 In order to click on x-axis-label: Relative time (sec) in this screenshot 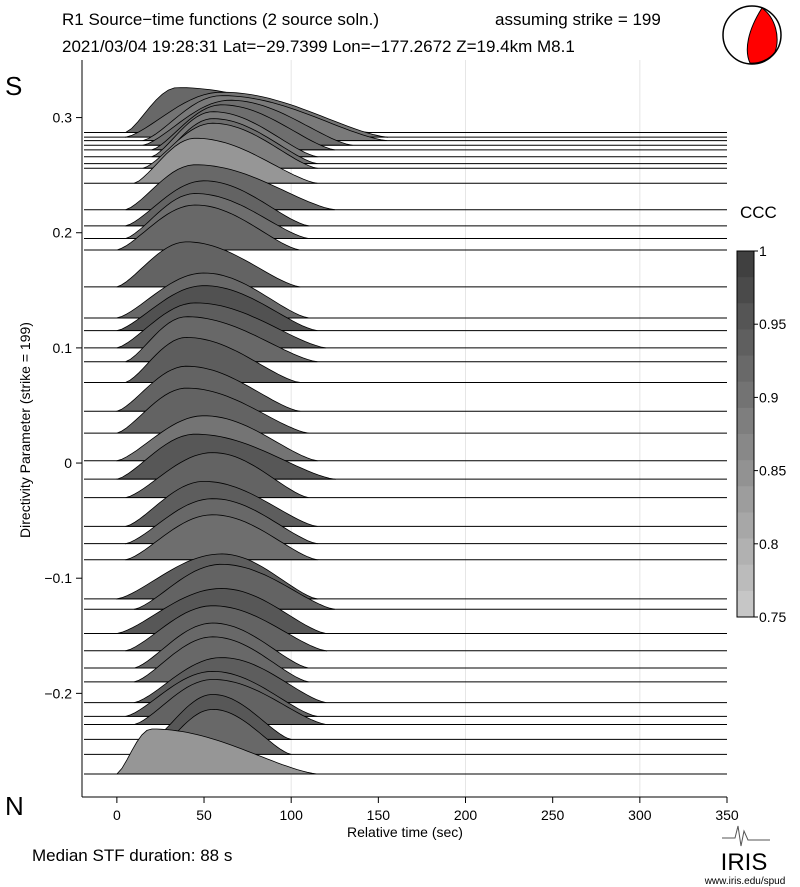, I will do `click(405, 832)`.